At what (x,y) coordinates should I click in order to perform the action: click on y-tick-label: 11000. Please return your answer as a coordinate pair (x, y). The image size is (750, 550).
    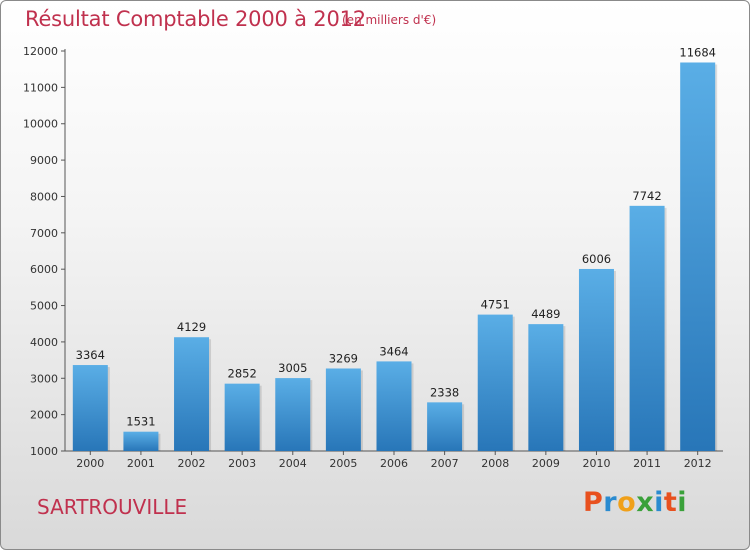
    Looking at the image, I should click on (40, 87).